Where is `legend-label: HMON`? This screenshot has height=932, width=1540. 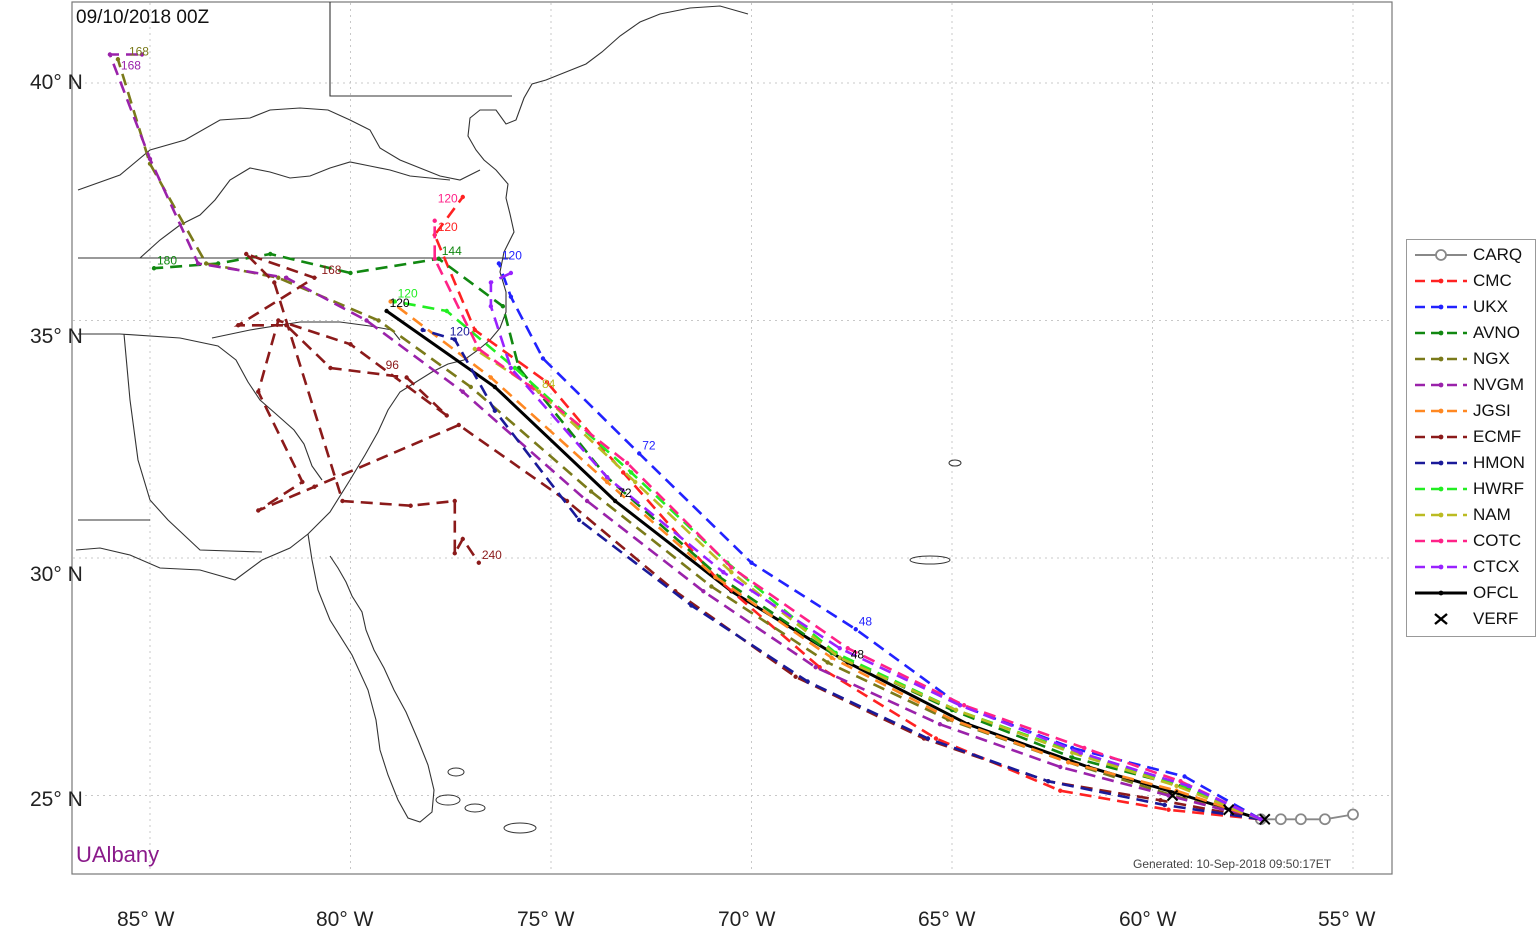 legend-label: HMON is located at coordinates (1499, 462).